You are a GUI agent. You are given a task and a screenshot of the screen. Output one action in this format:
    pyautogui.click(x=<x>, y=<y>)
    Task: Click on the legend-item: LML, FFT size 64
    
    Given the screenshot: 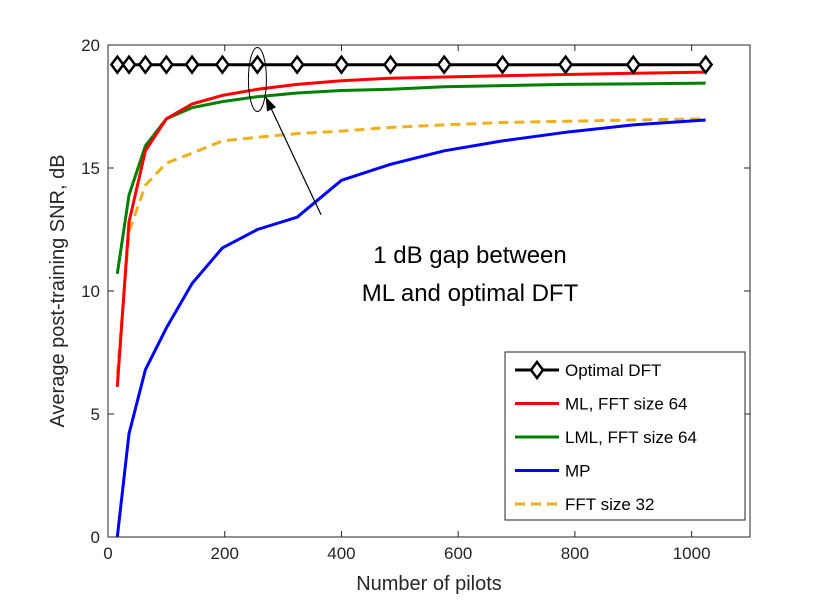 What is the action you would take?
    pyautogui.click(x=606, y=437)
    